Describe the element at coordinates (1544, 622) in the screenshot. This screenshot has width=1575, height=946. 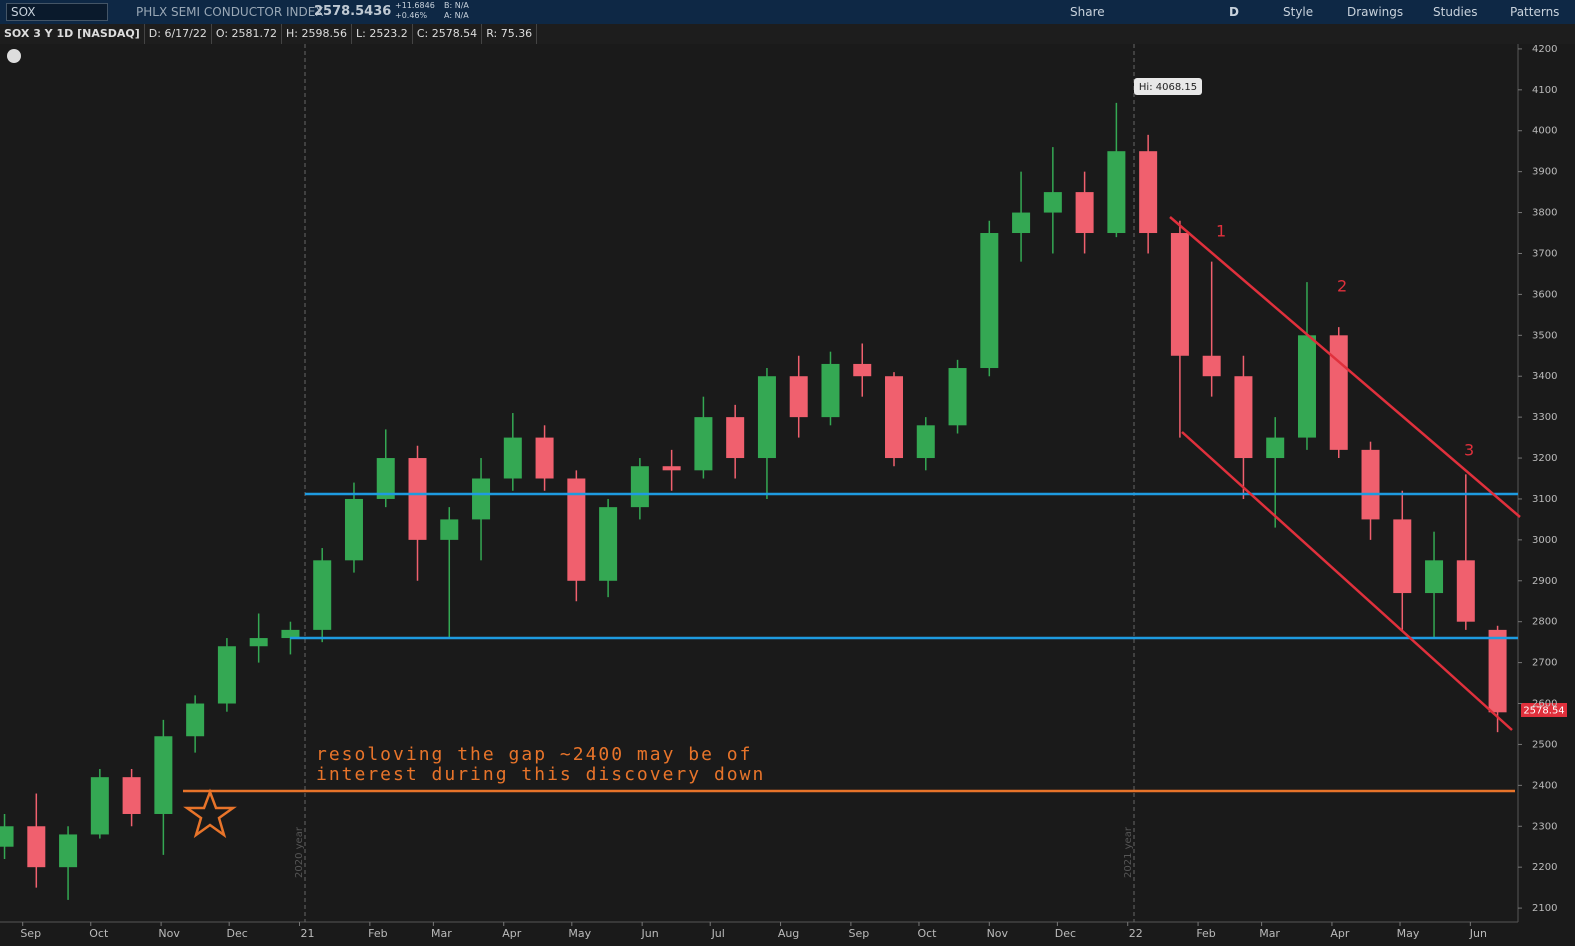
I see `y-tick-label: 2800` at that location.